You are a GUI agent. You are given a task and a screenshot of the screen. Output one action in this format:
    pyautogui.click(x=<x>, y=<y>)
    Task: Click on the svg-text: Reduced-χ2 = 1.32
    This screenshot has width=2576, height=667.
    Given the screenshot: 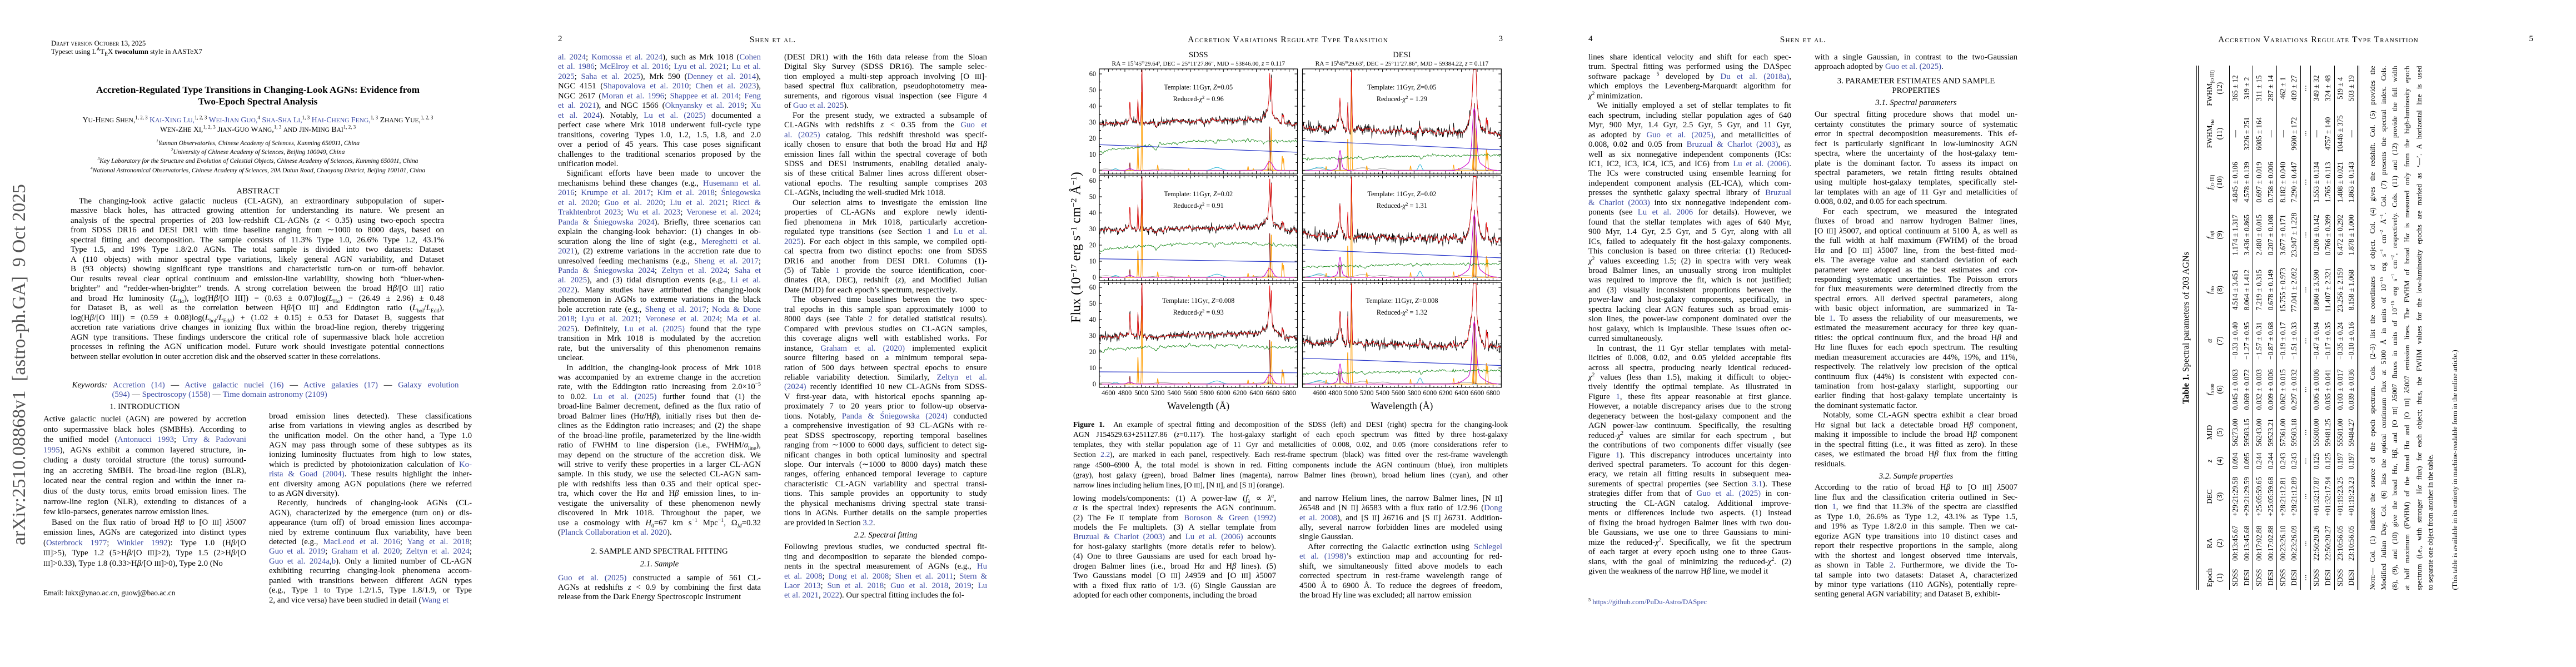 What is the action you would take?
    pyautogui.click(x=1402, y=312)
    